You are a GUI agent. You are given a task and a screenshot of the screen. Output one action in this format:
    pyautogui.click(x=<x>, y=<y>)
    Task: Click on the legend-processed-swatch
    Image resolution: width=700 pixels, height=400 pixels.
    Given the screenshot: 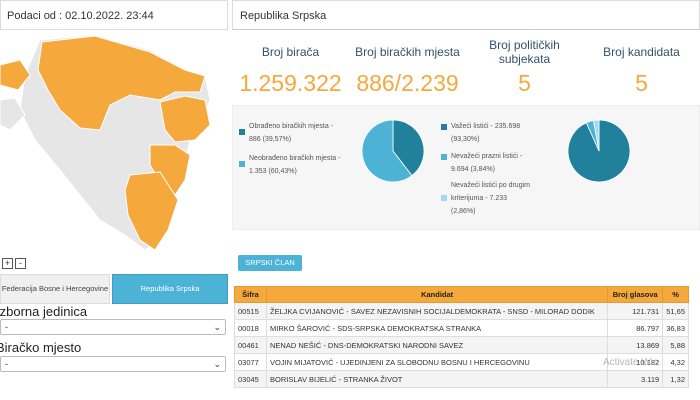 What is the action you would take?
    pyautogui.click(x=242, y=132)
    